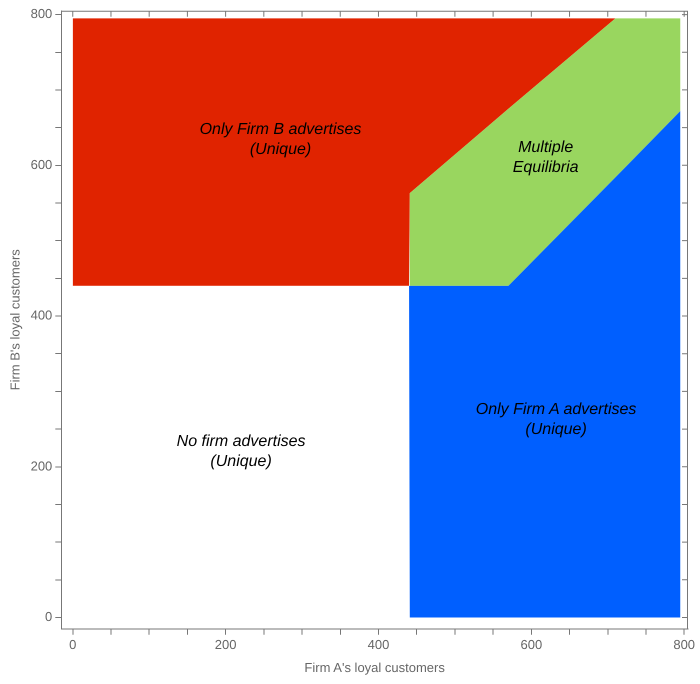  Describe the element at coordinates (41, 164) in the screenshot. I see `y-tick-label: 600` at that location.